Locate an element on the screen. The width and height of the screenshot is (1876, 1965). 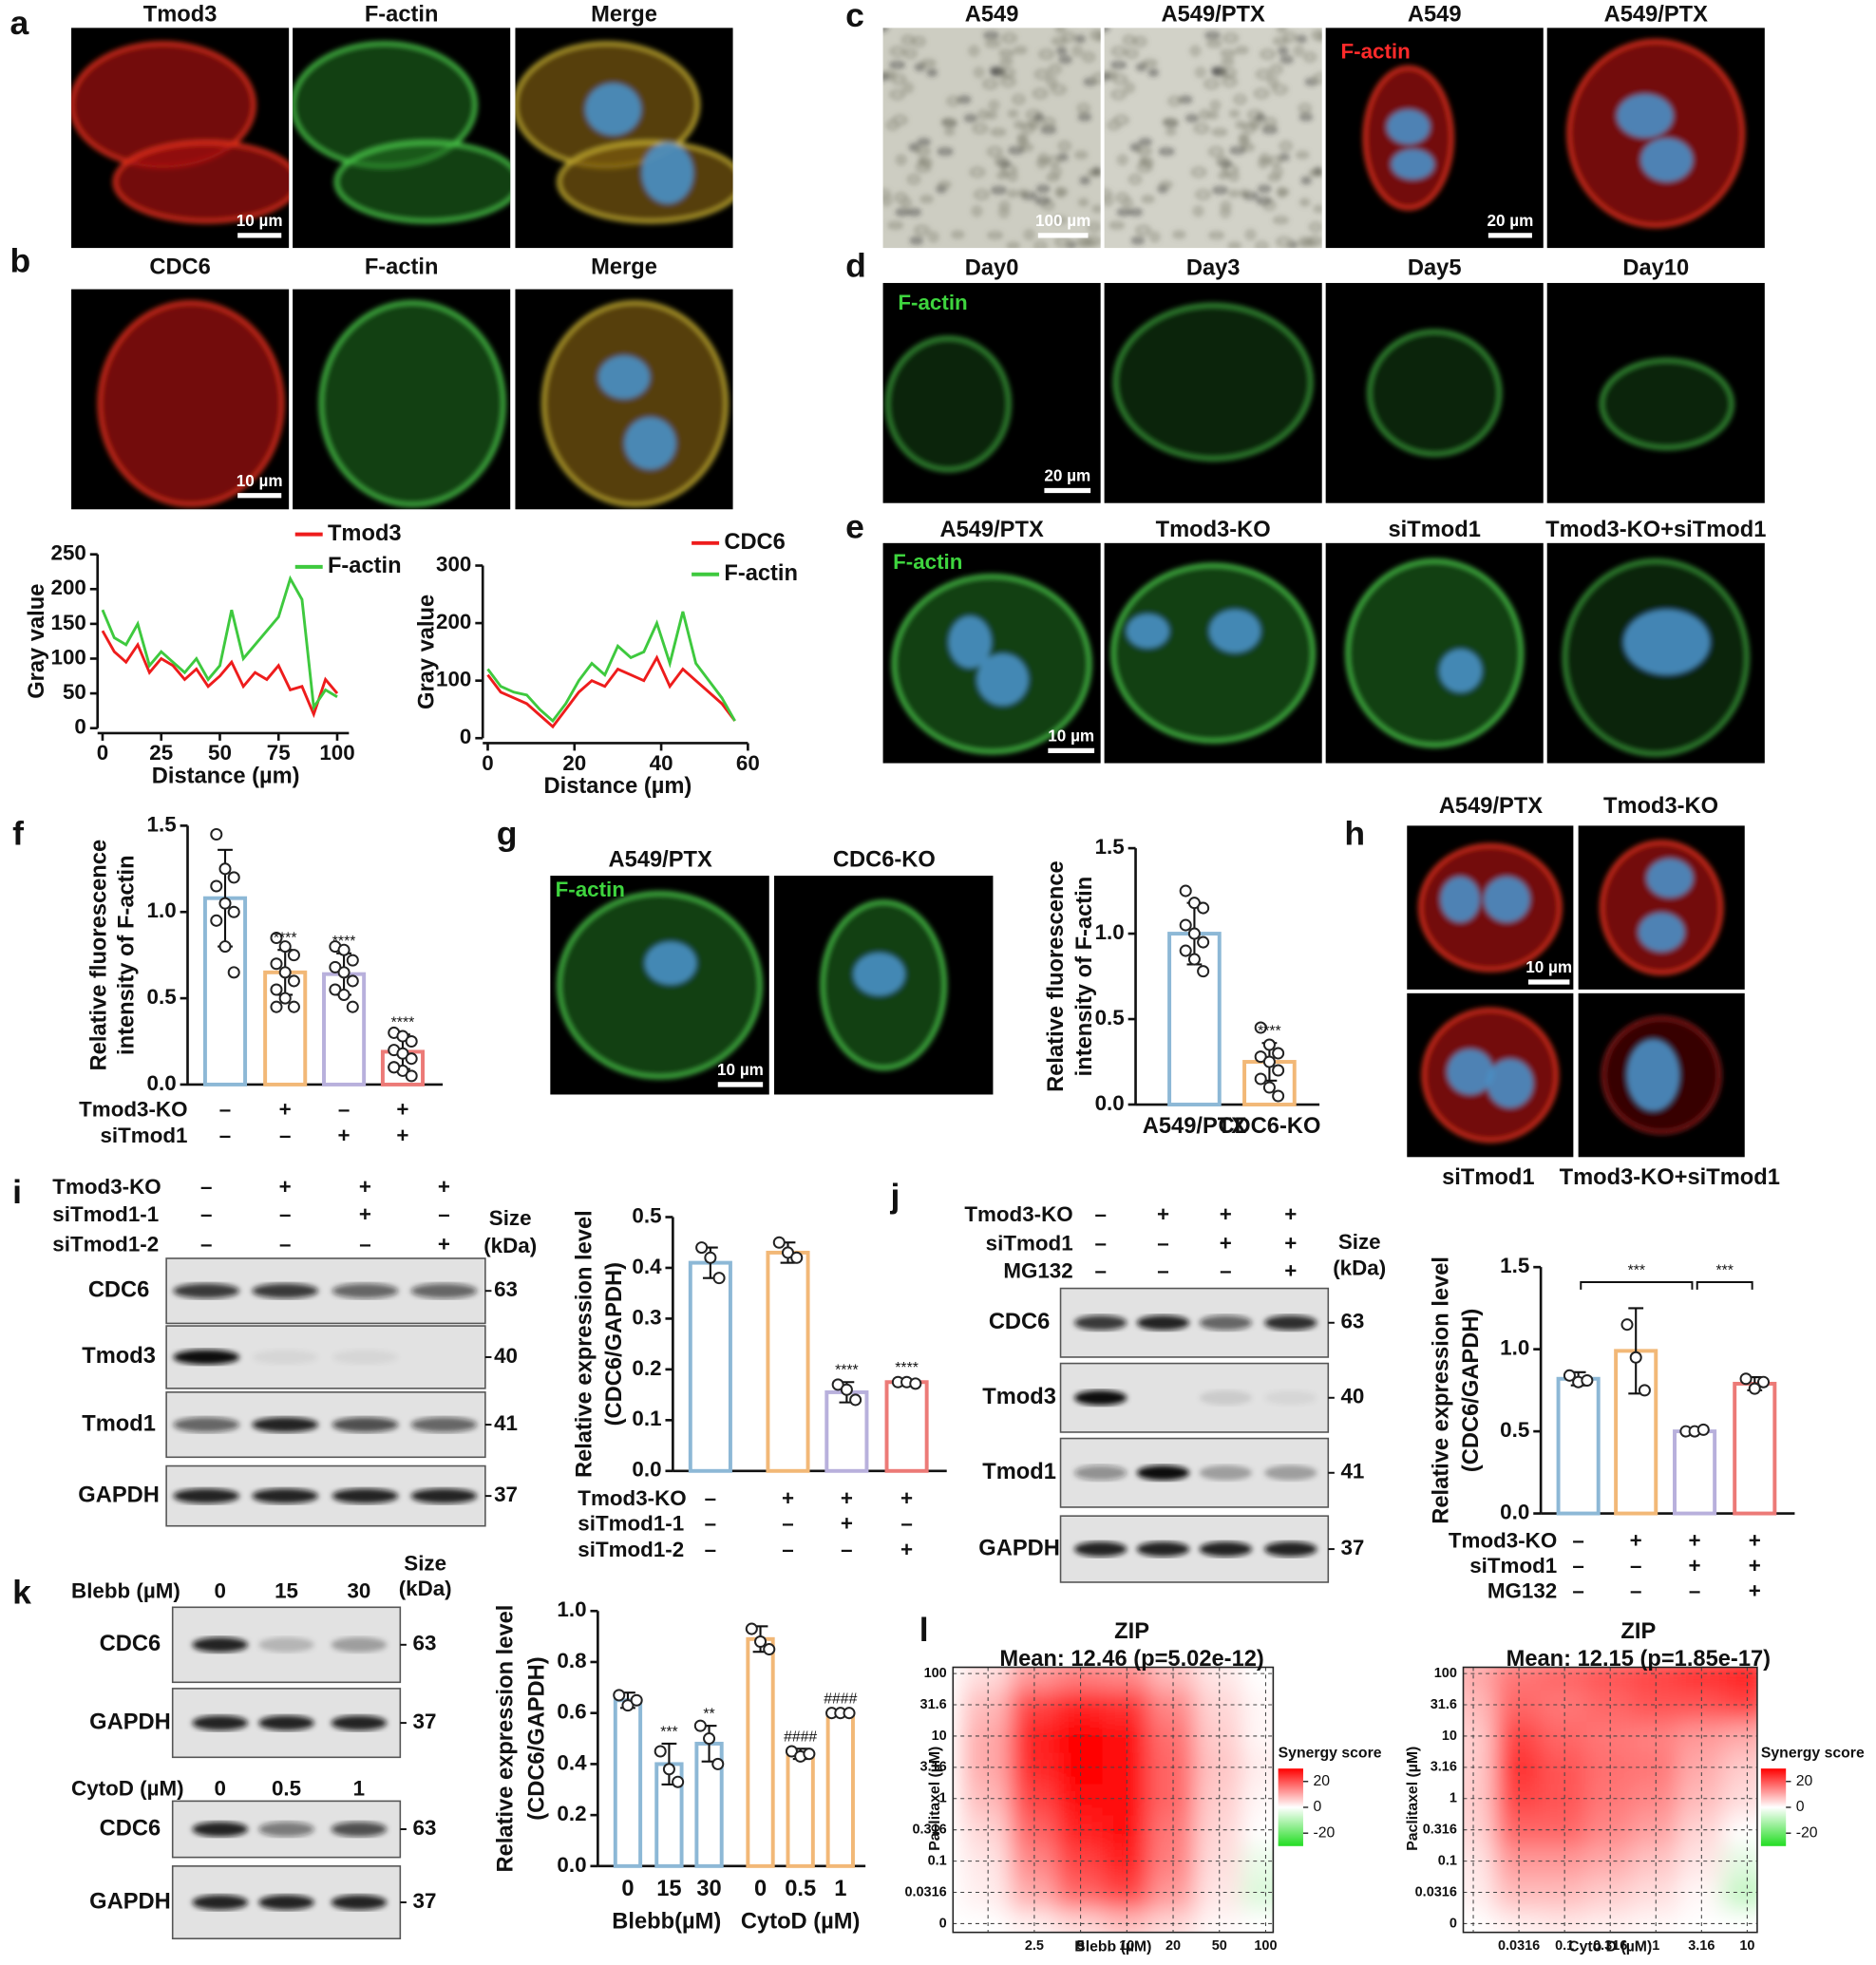
y-tick-label: 0.2 is located at coordinates (646, 1368).